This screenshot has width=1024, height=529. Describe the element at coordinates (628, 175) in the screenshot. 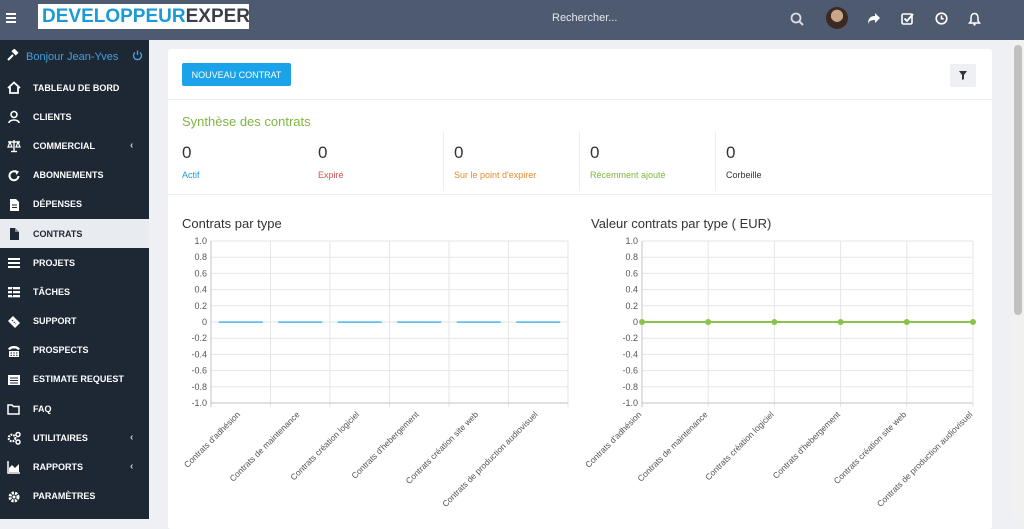

I see `stat-label: Récemment ajouté` at that location.